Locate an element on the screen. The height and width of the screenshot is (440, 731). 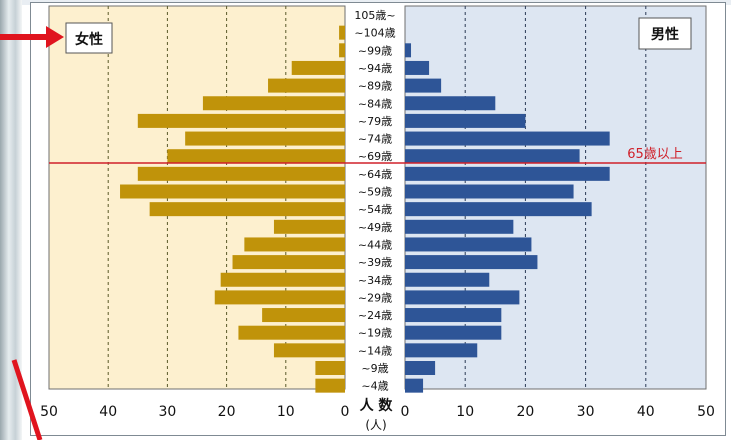
legend-female-box is located at coordinates (89, 38).